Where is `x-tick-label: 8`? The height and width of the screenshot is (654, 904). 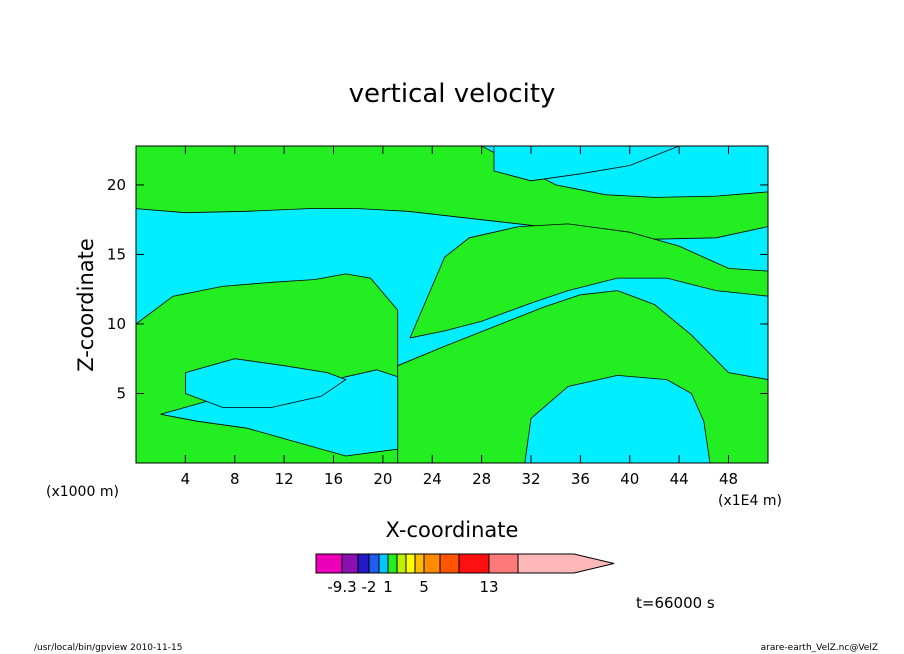 x-tick-label: 8 is located at coordinates (235, 479).